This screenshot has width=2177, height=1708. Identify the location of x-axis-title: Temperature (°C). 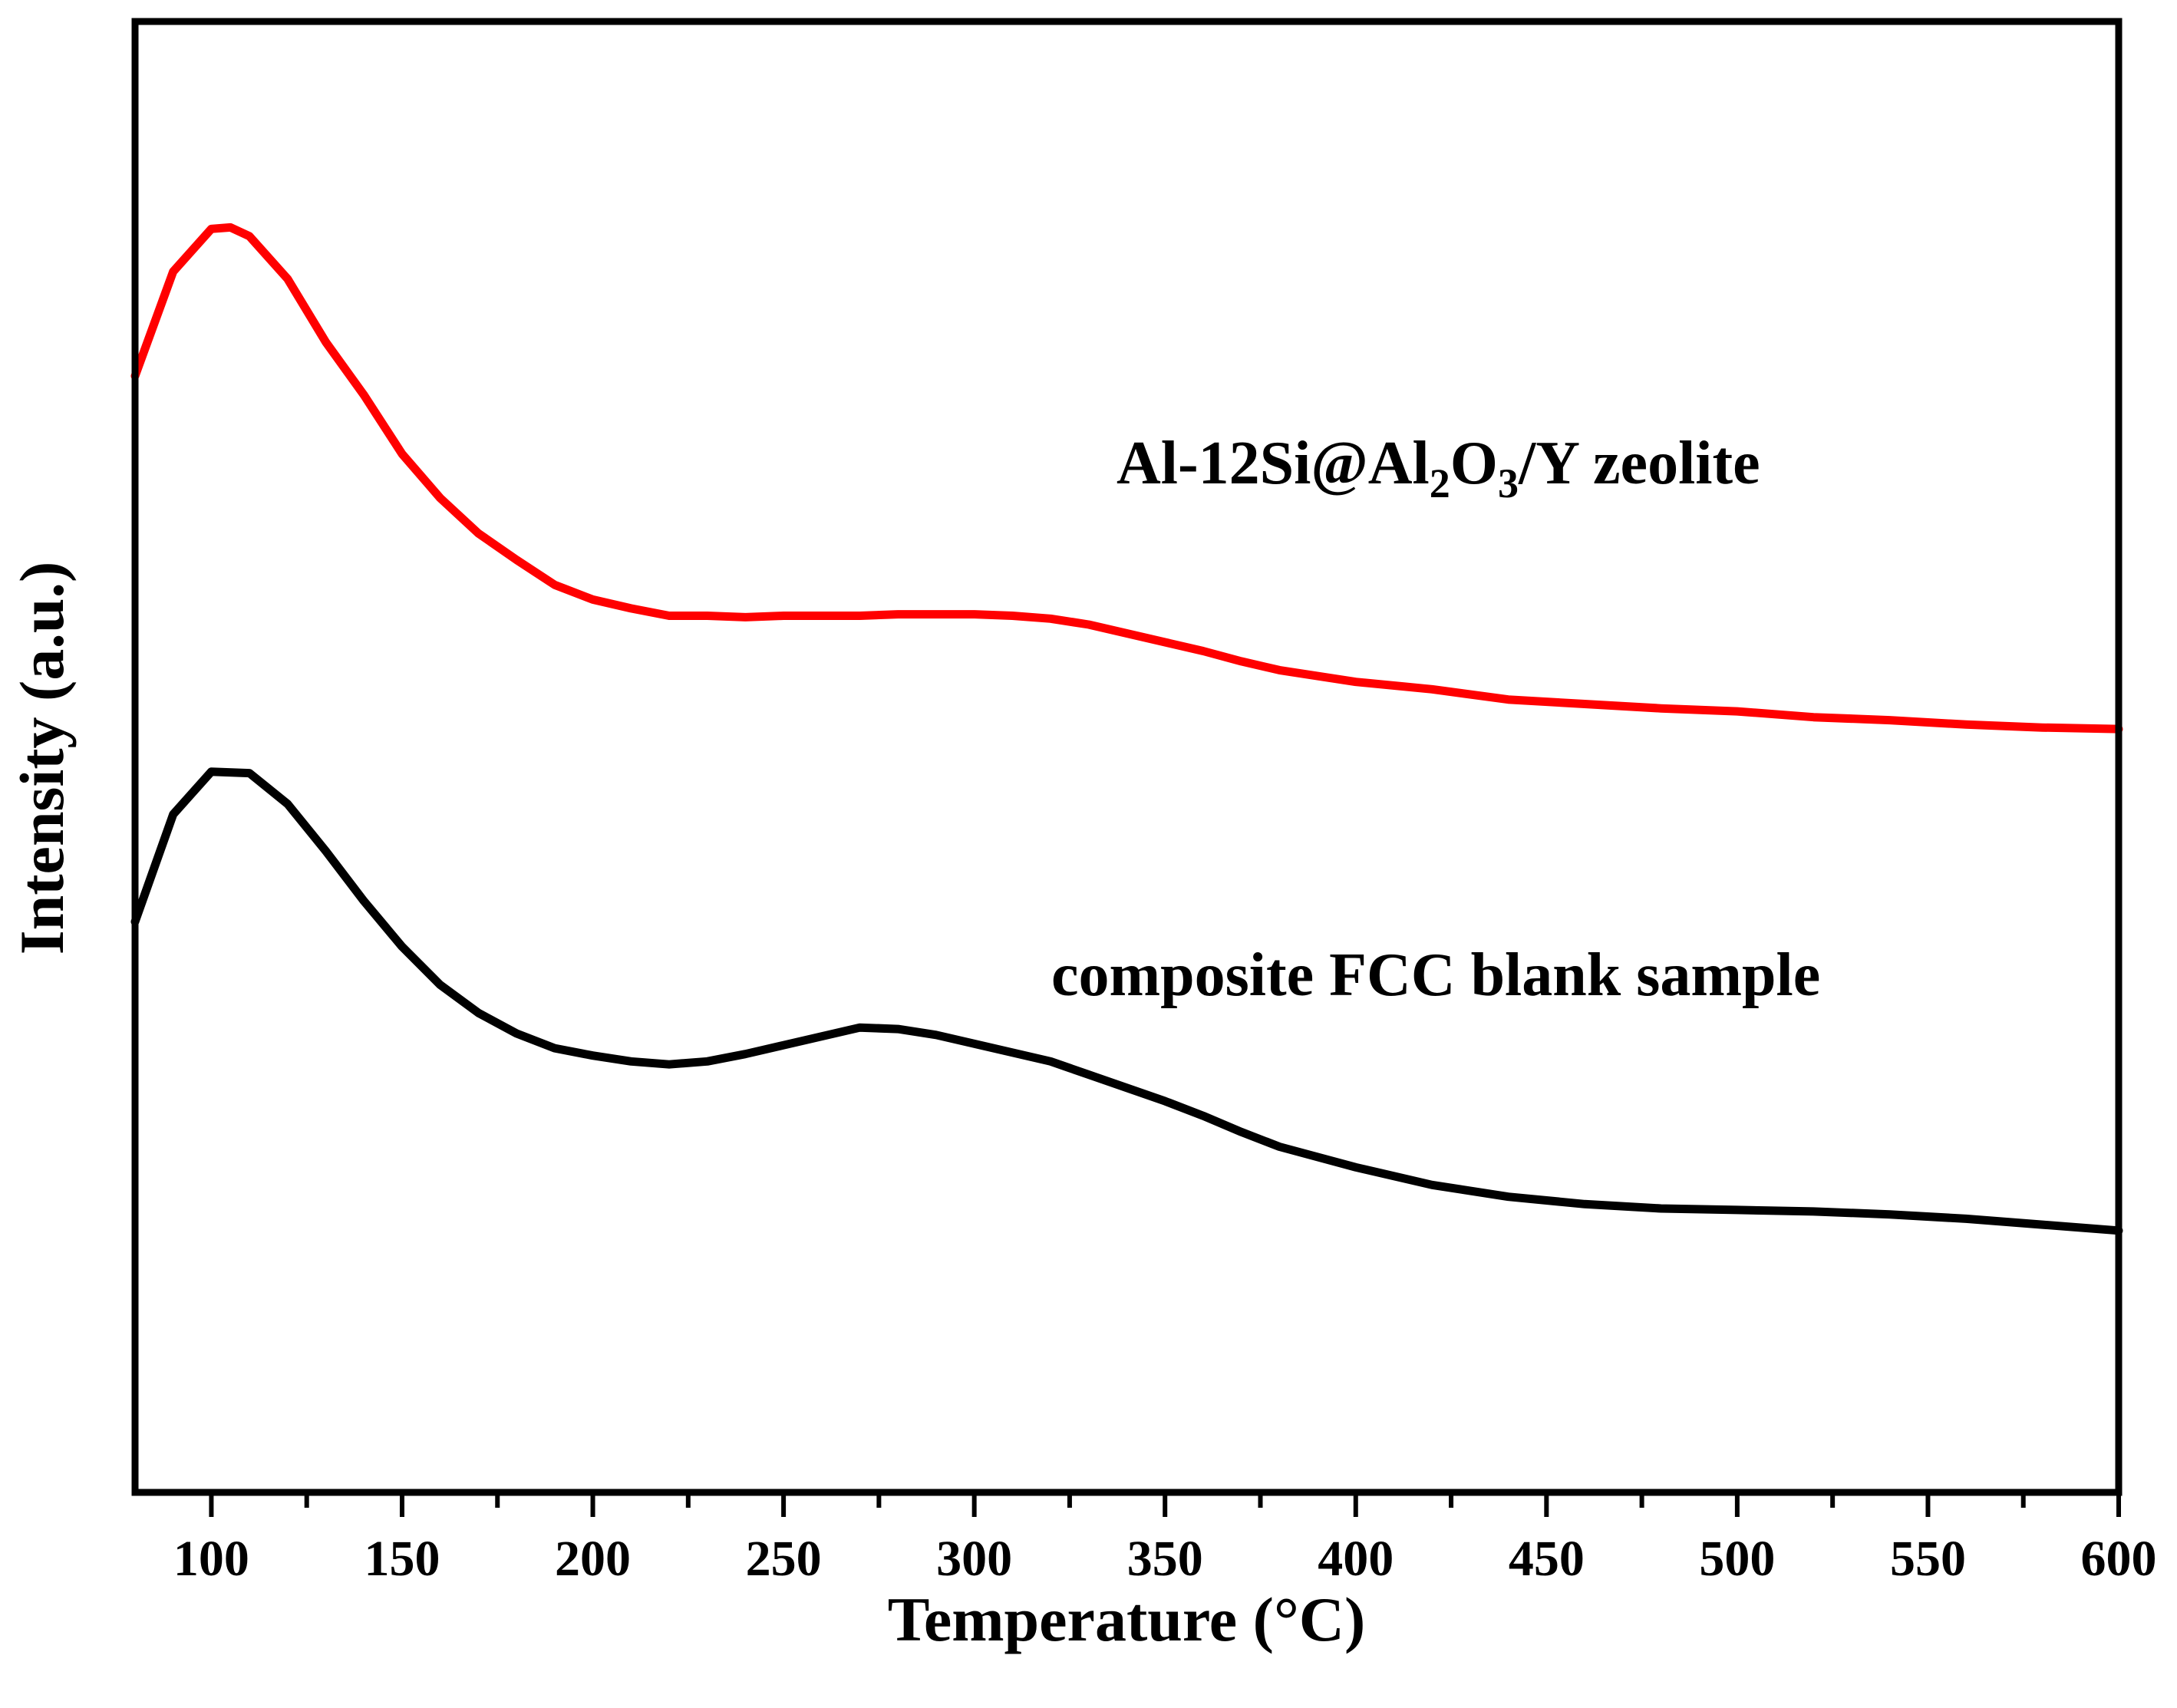
(1127, 1619).